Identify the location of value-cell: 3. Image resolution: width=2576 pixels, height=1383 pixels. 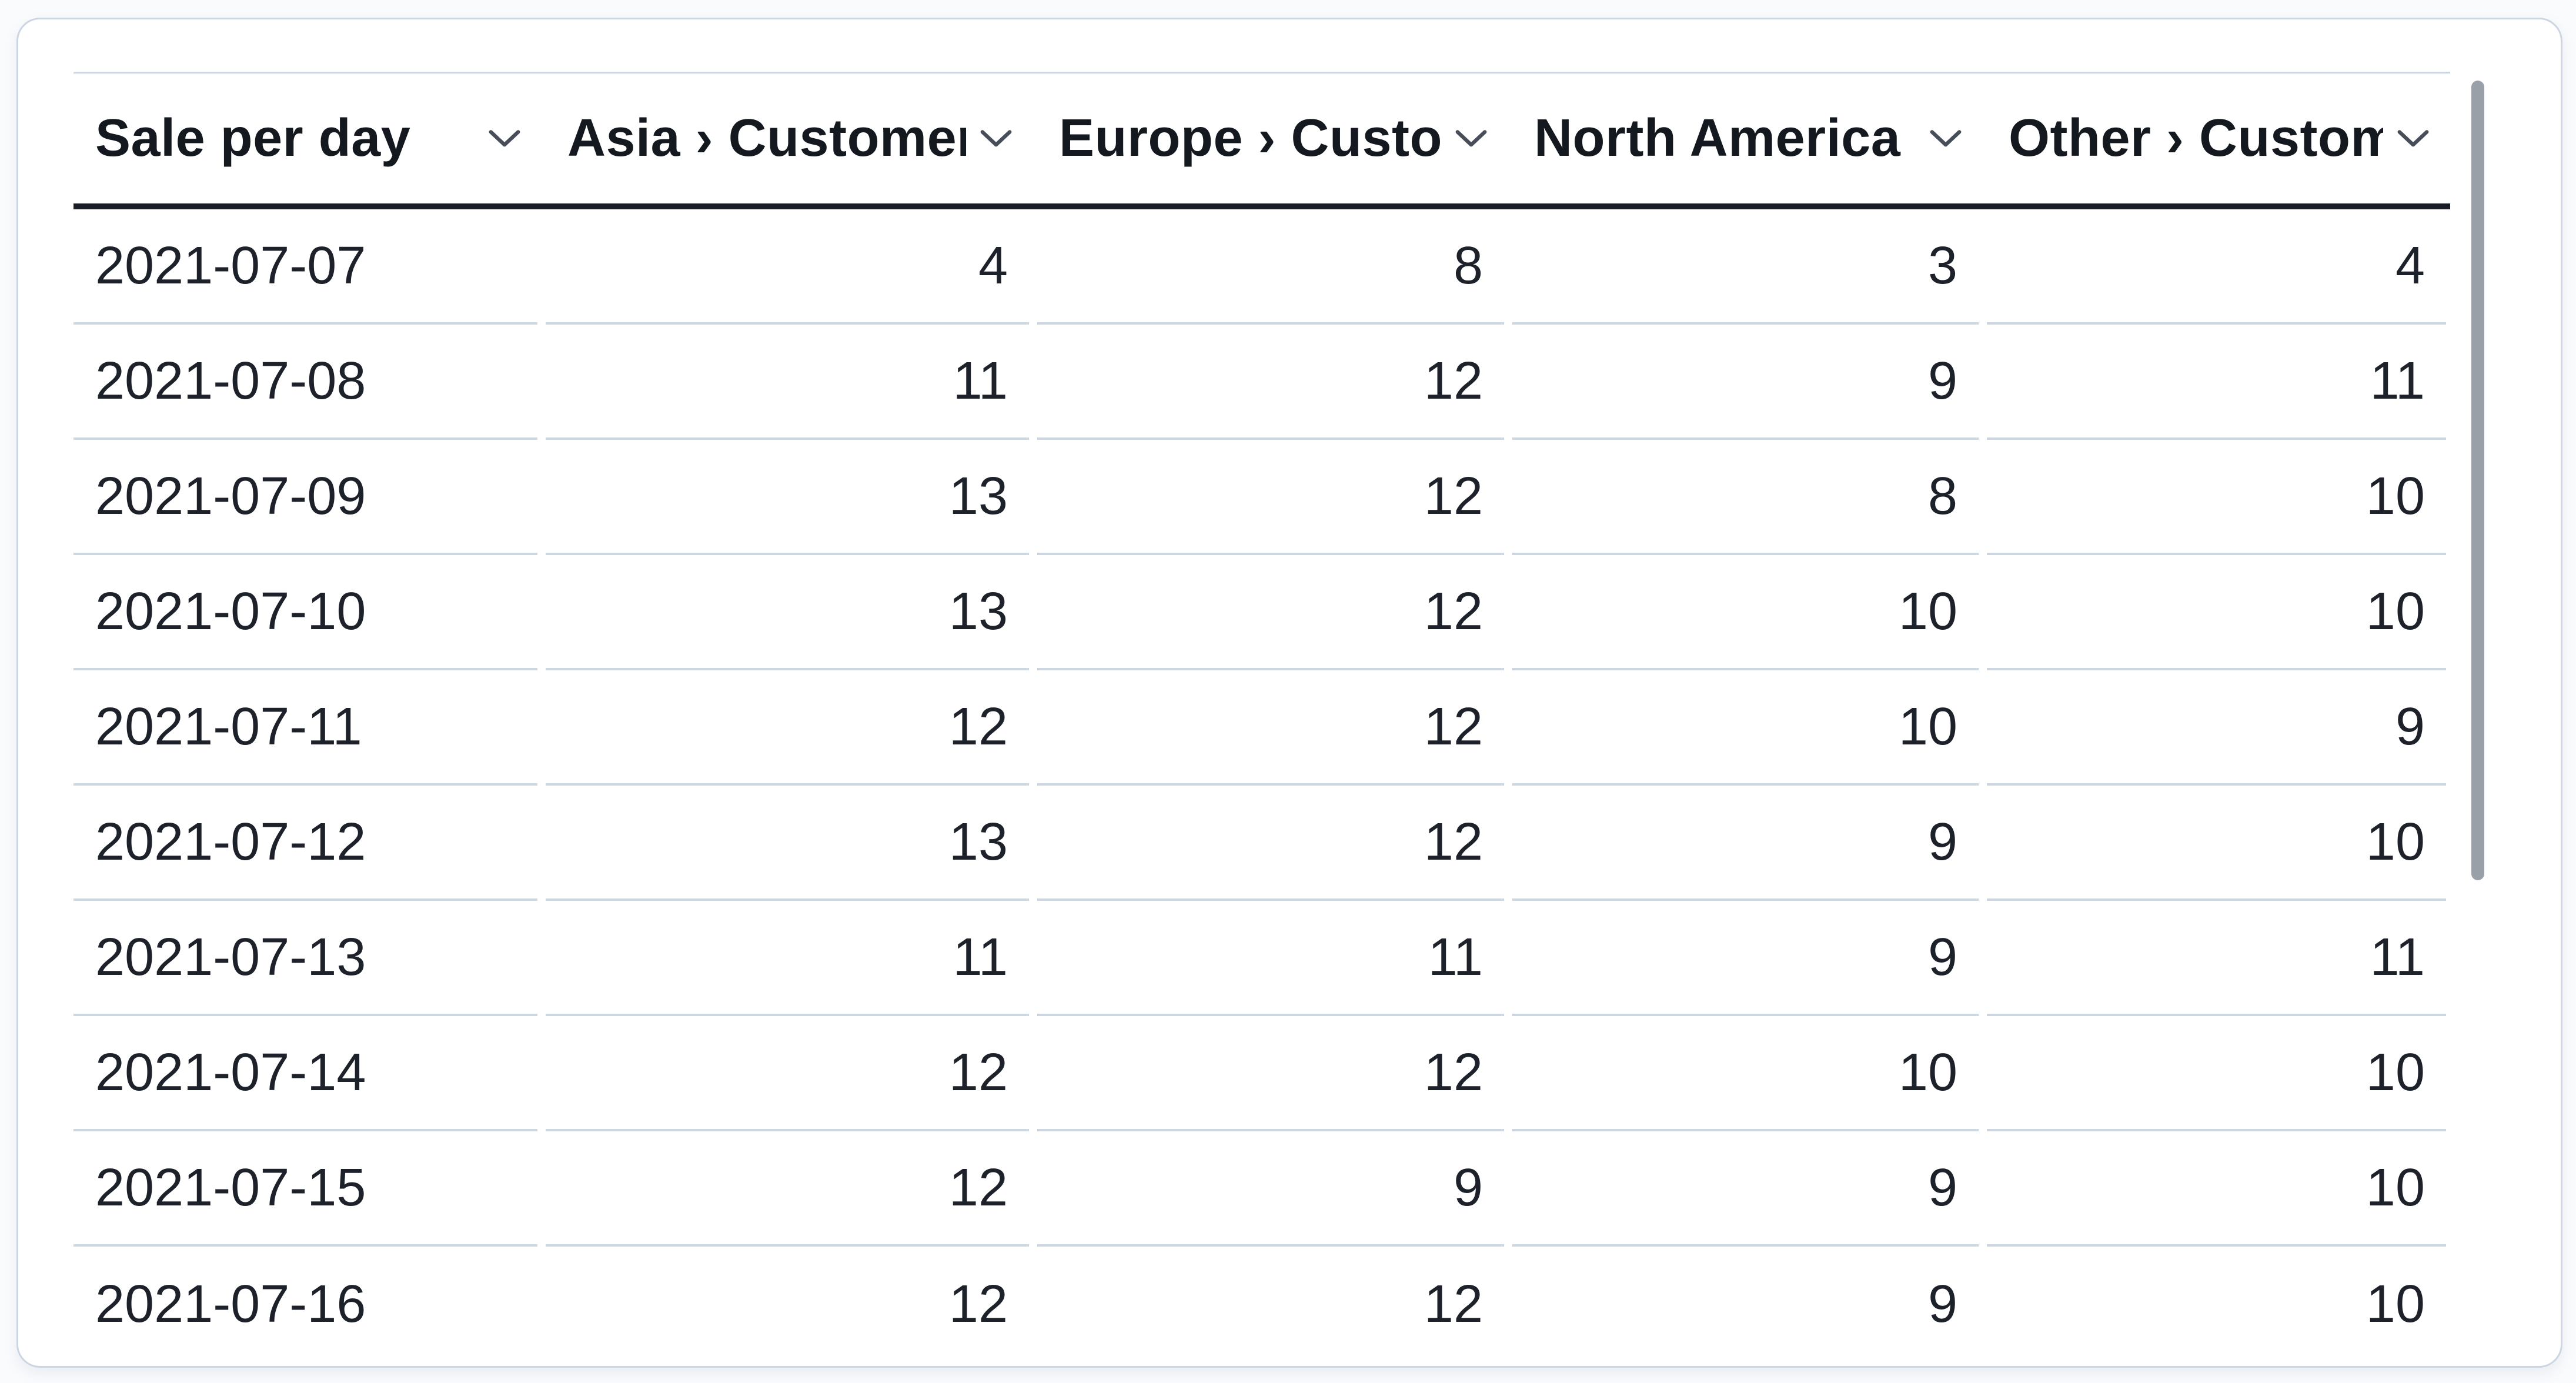
(1745, 267).